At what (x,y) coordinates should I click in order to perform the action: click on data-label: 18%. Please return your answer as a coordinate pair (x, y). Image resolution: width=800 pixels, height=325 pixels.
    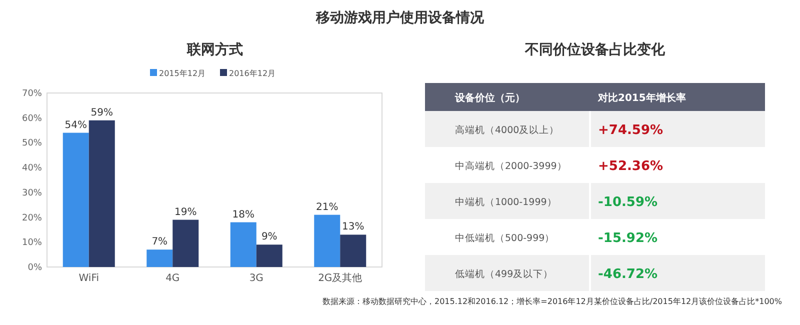
    Looking at the image, I should click on (243, 214).